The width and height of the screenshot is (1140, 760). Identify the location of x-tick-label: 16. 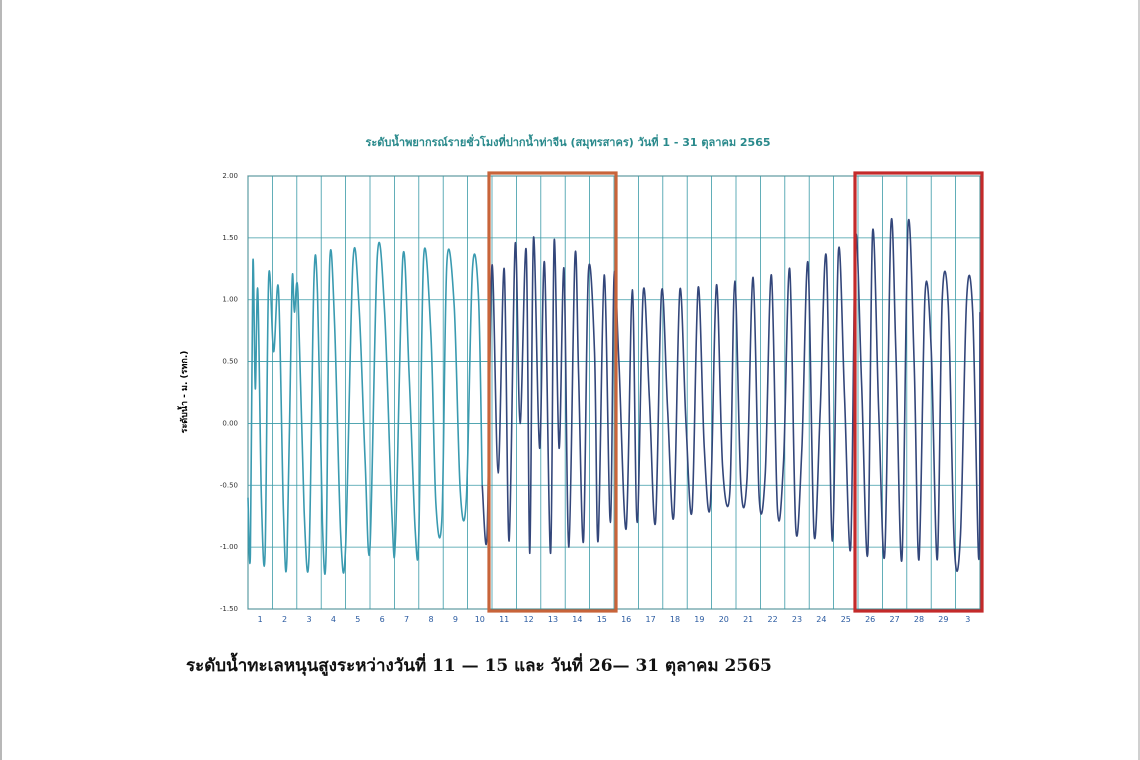
(626, 619).